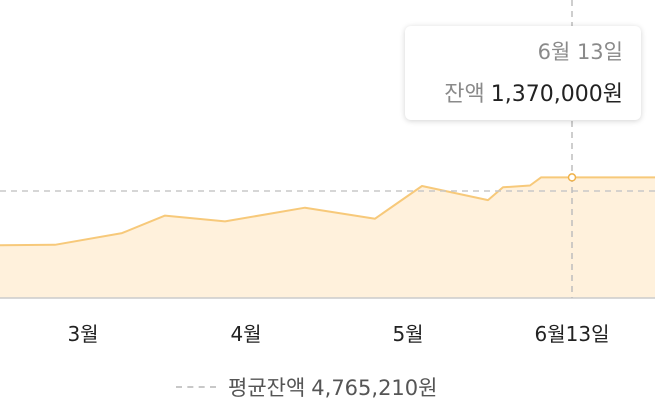  What do you see at coordinates (580, 52) in the screenshot?
I see `tooltip-date: 6월 13일` at bounding box center [580, 52].